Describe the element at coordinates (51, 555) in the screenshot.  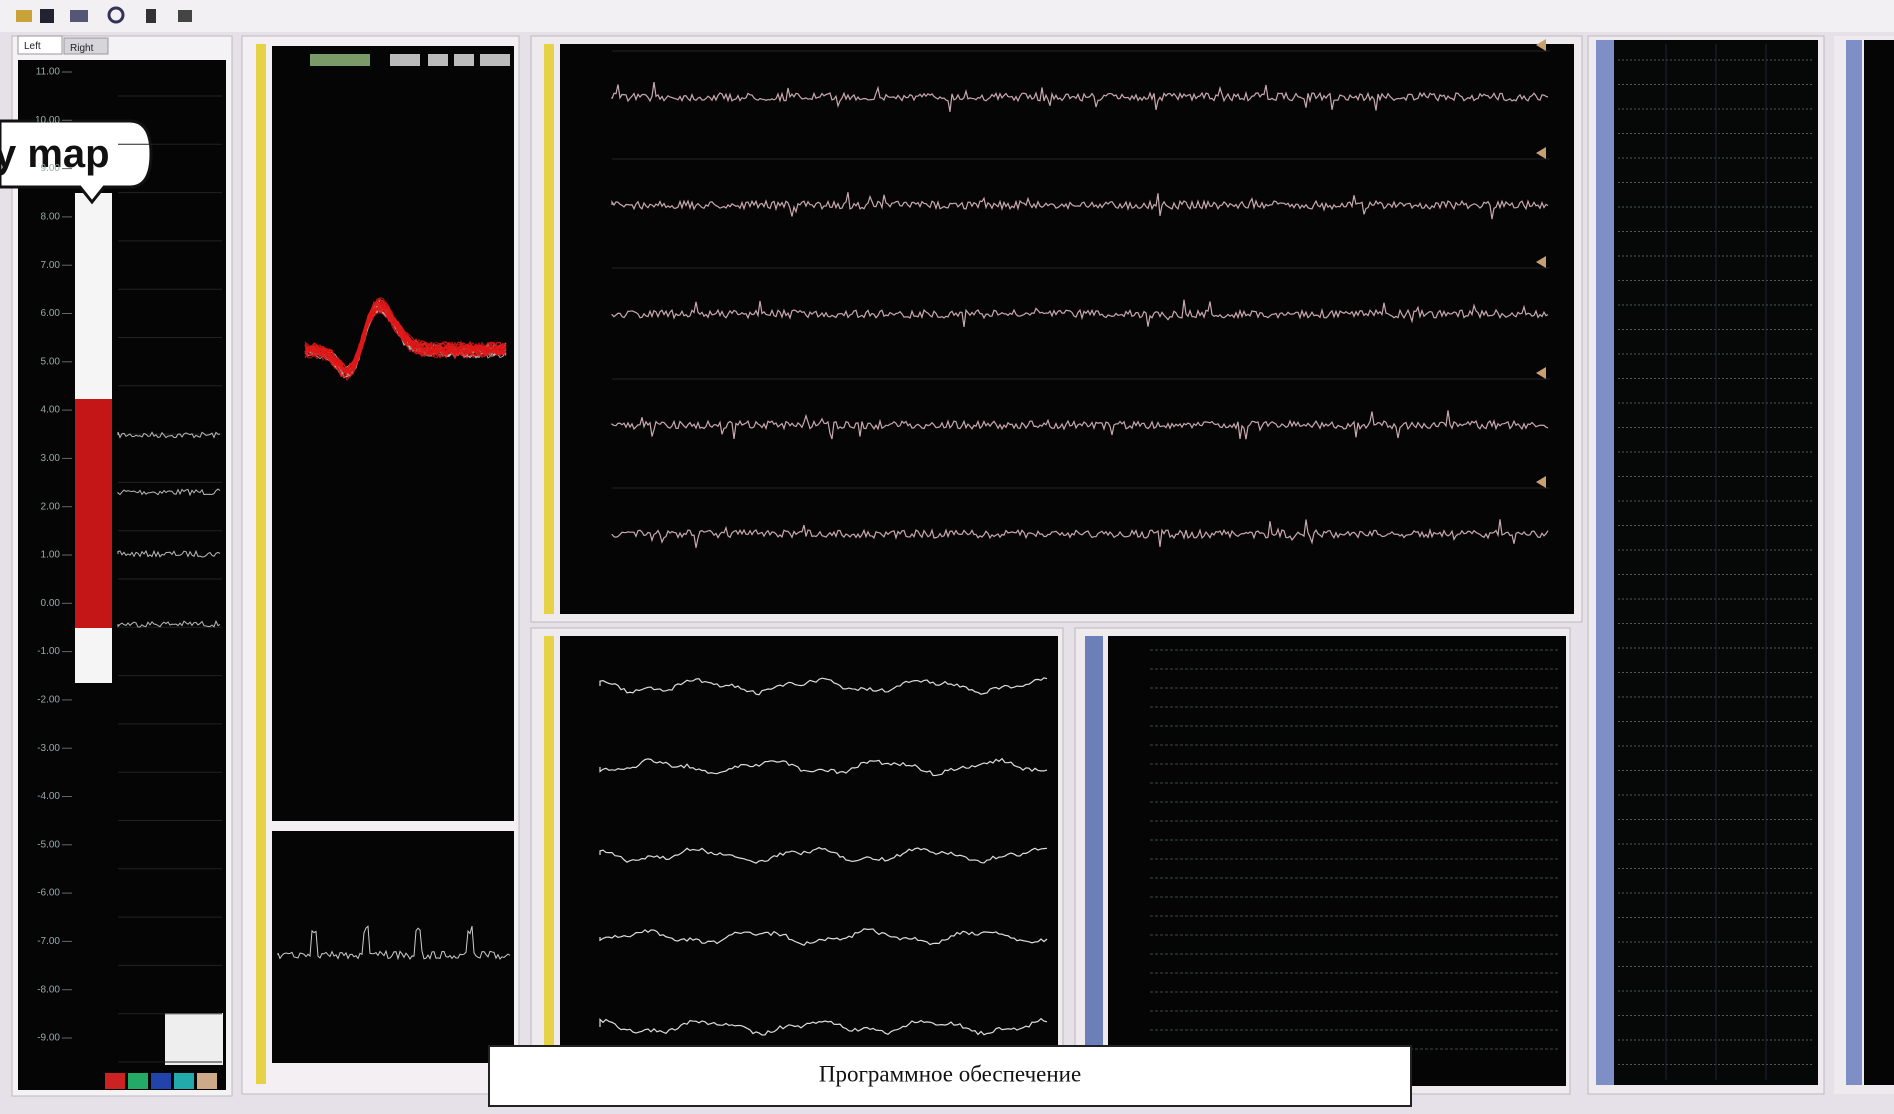
I see `depth-label: 1.00` at that location.